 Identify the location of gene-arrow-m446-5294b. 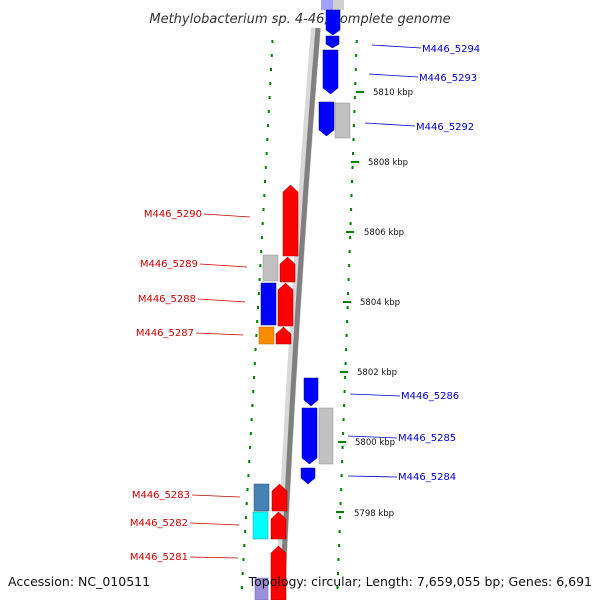
(332, 42).